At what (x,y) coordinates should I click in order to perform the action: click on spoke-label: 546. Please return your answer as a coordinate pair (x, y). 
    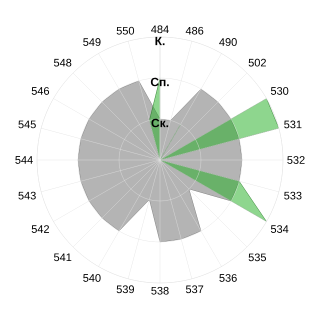
    Looking at the image, I should click on (41, 91).